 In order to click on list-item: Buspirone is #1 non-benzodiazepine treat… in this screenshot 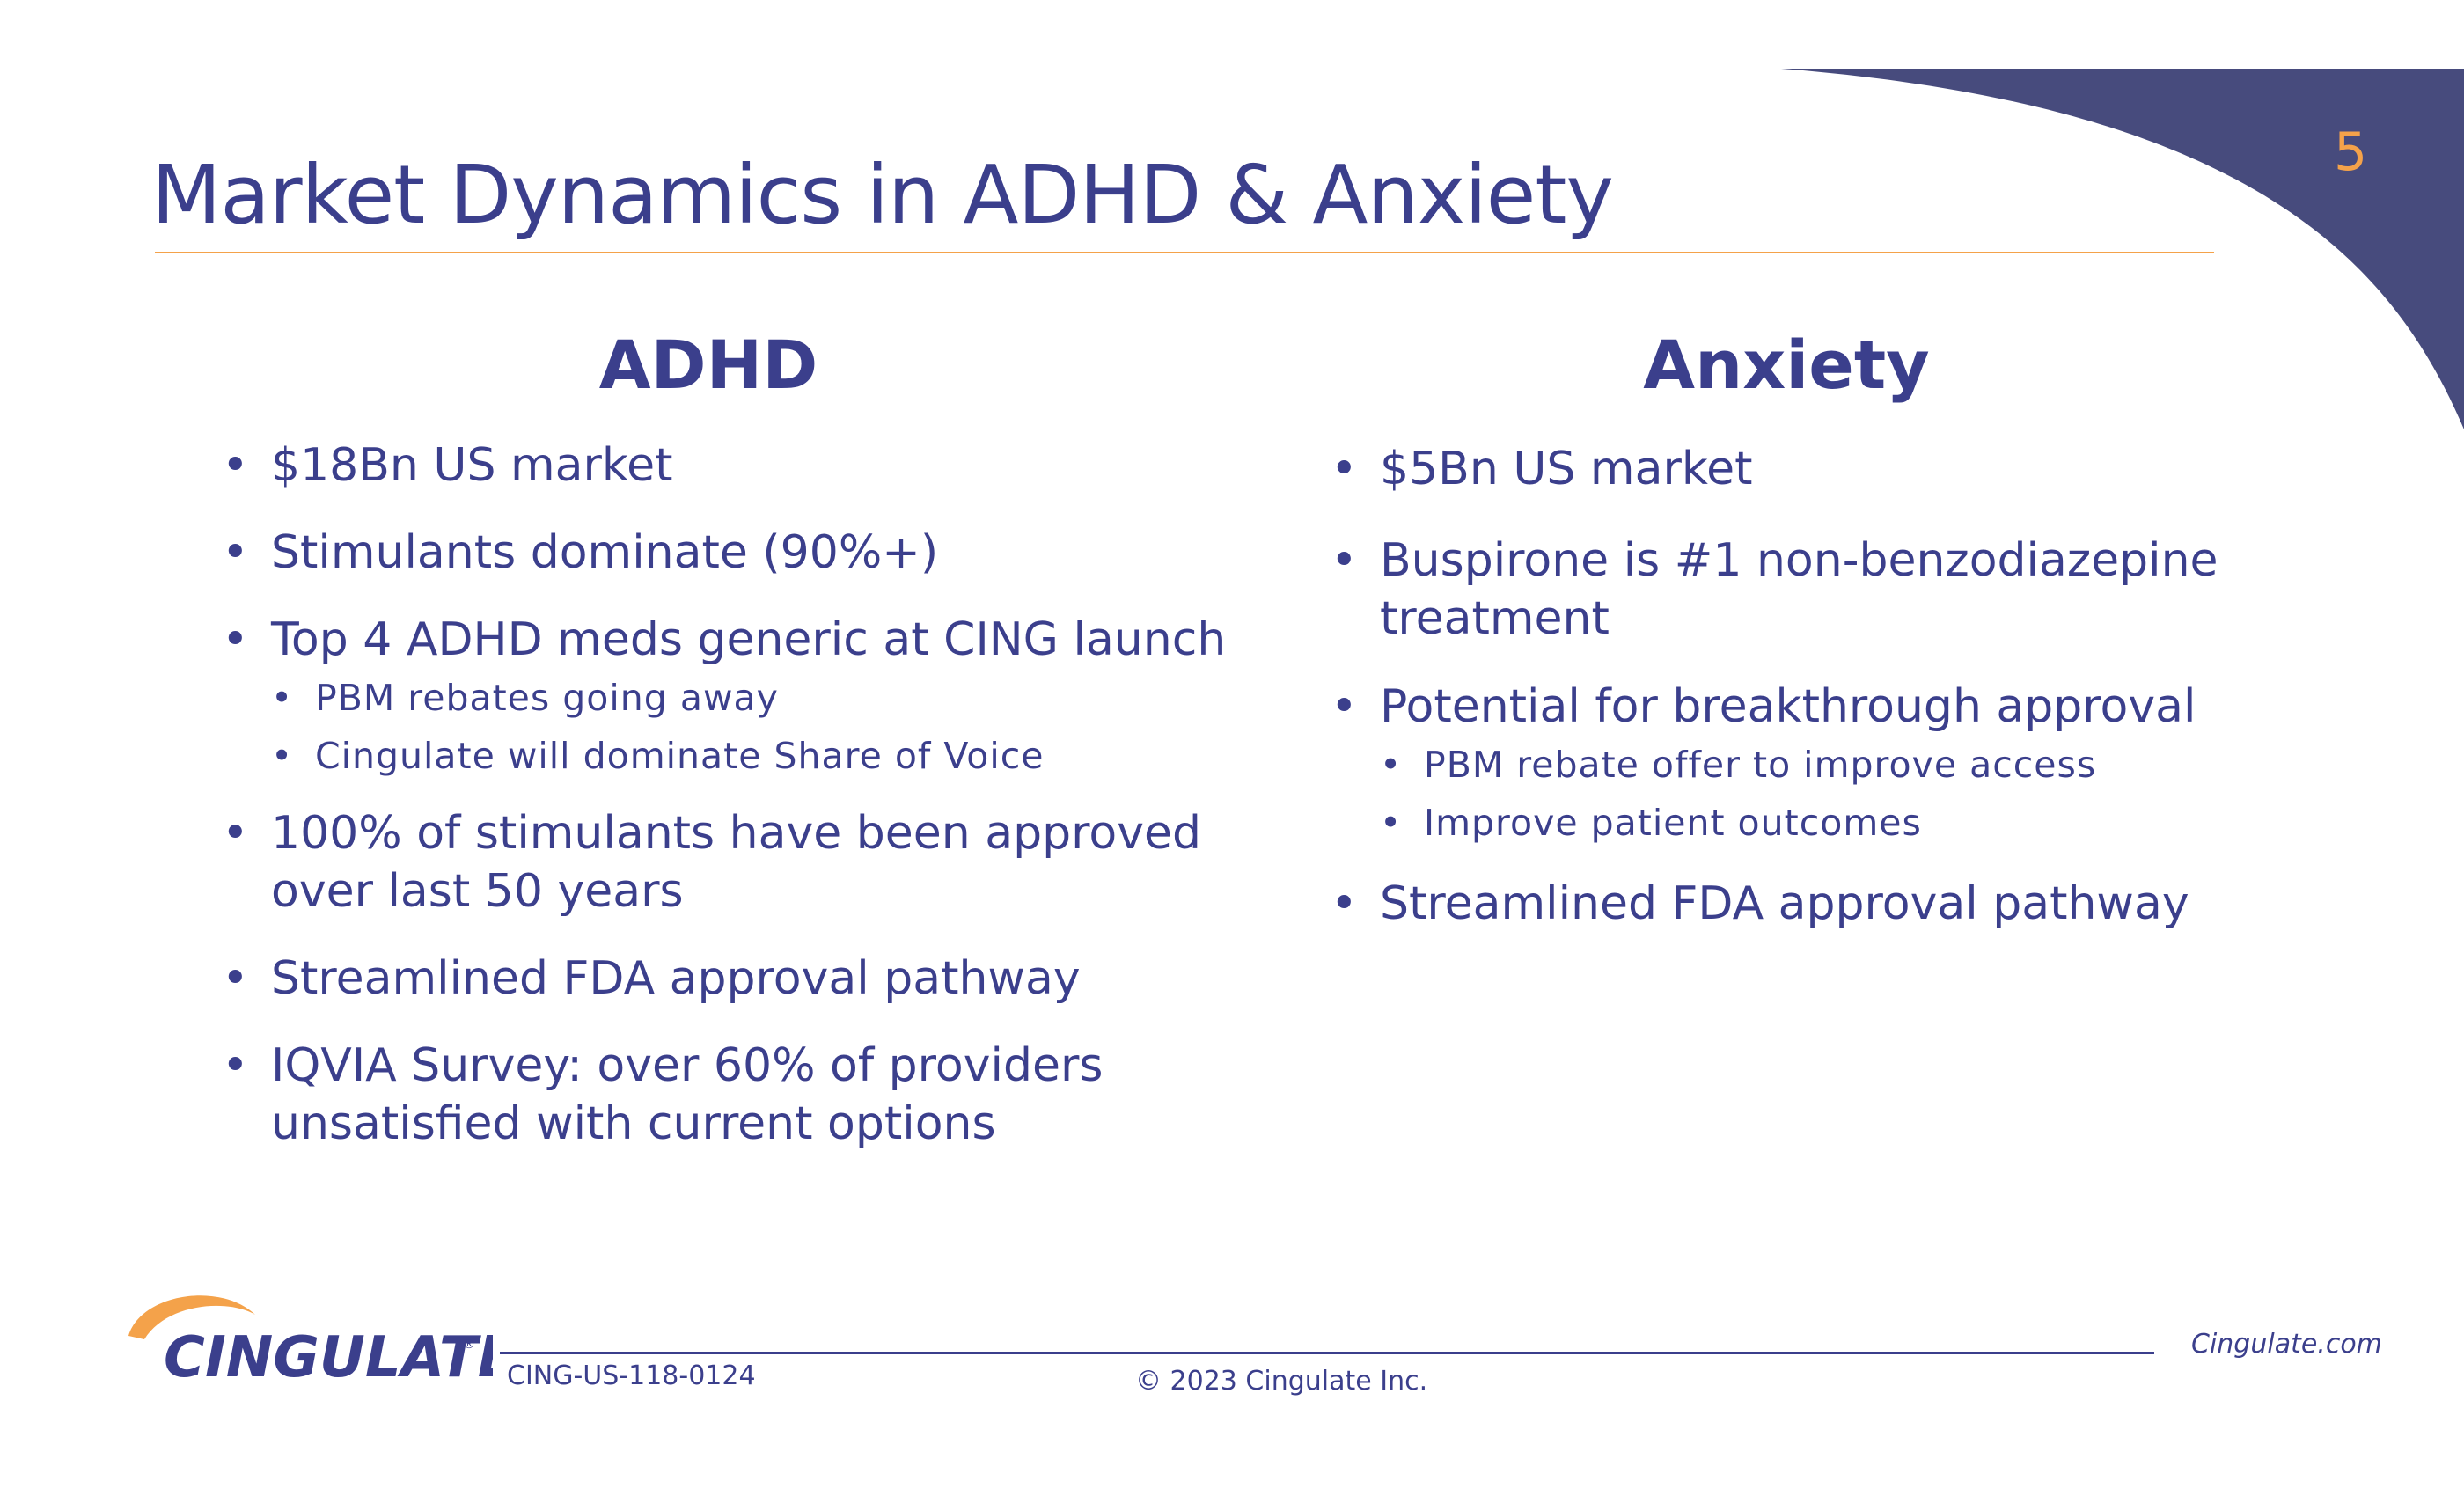, I will do `click(1787, 590)`.